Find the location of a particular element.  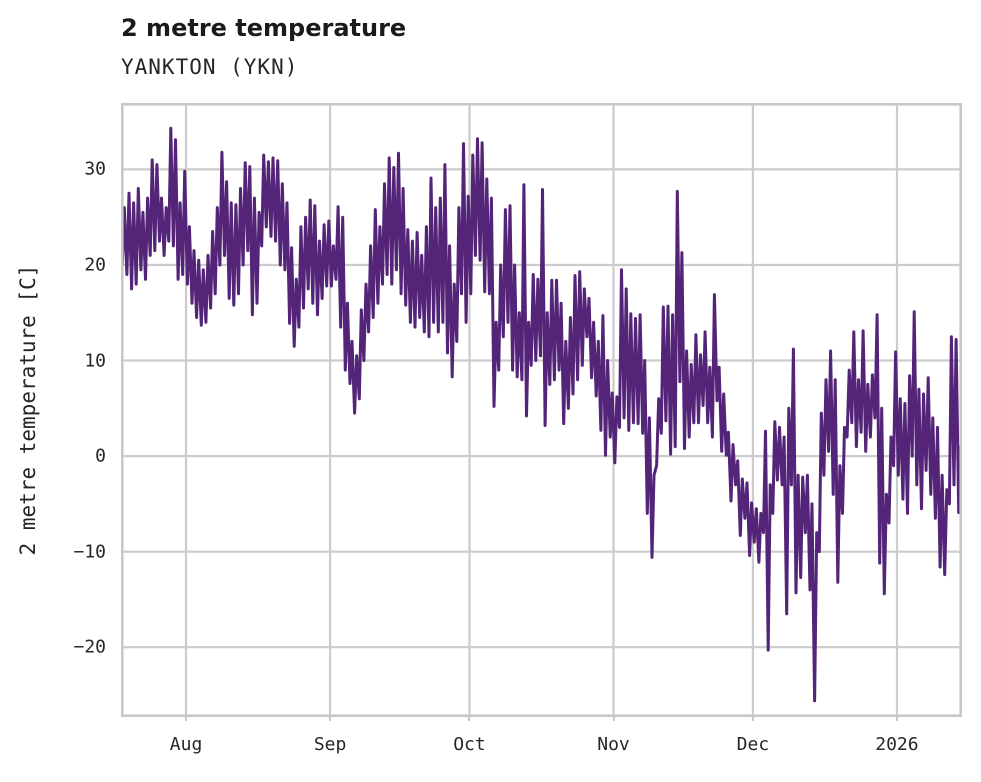

x-tick-label: Nov is located at coordinates (613, 744).